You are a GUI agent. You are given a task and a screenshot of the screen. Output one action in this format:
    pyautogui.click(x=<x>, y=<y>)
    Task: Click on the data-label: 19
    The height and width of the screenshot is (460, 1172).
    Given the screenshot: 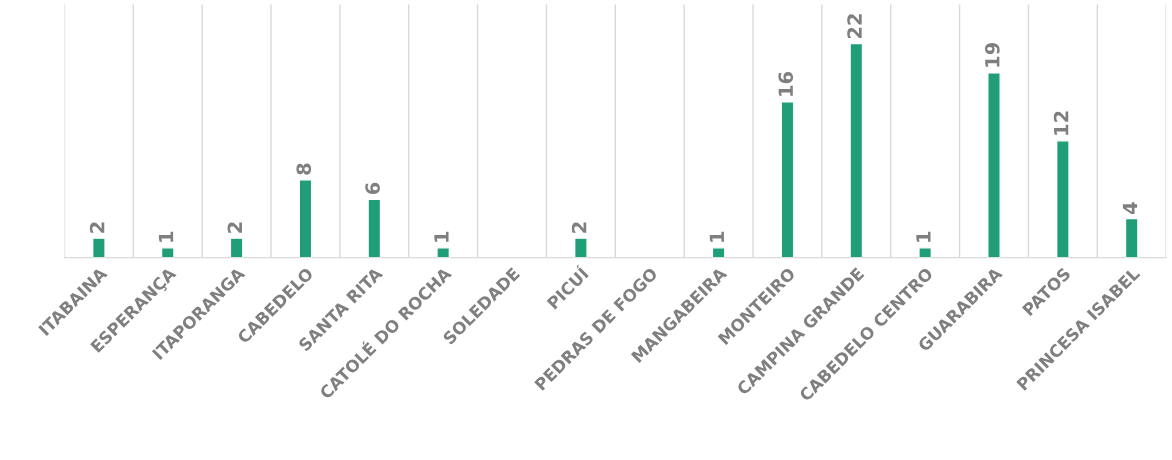 What is the action you would take?
    pyautogui.click(x=992, y=55)
    